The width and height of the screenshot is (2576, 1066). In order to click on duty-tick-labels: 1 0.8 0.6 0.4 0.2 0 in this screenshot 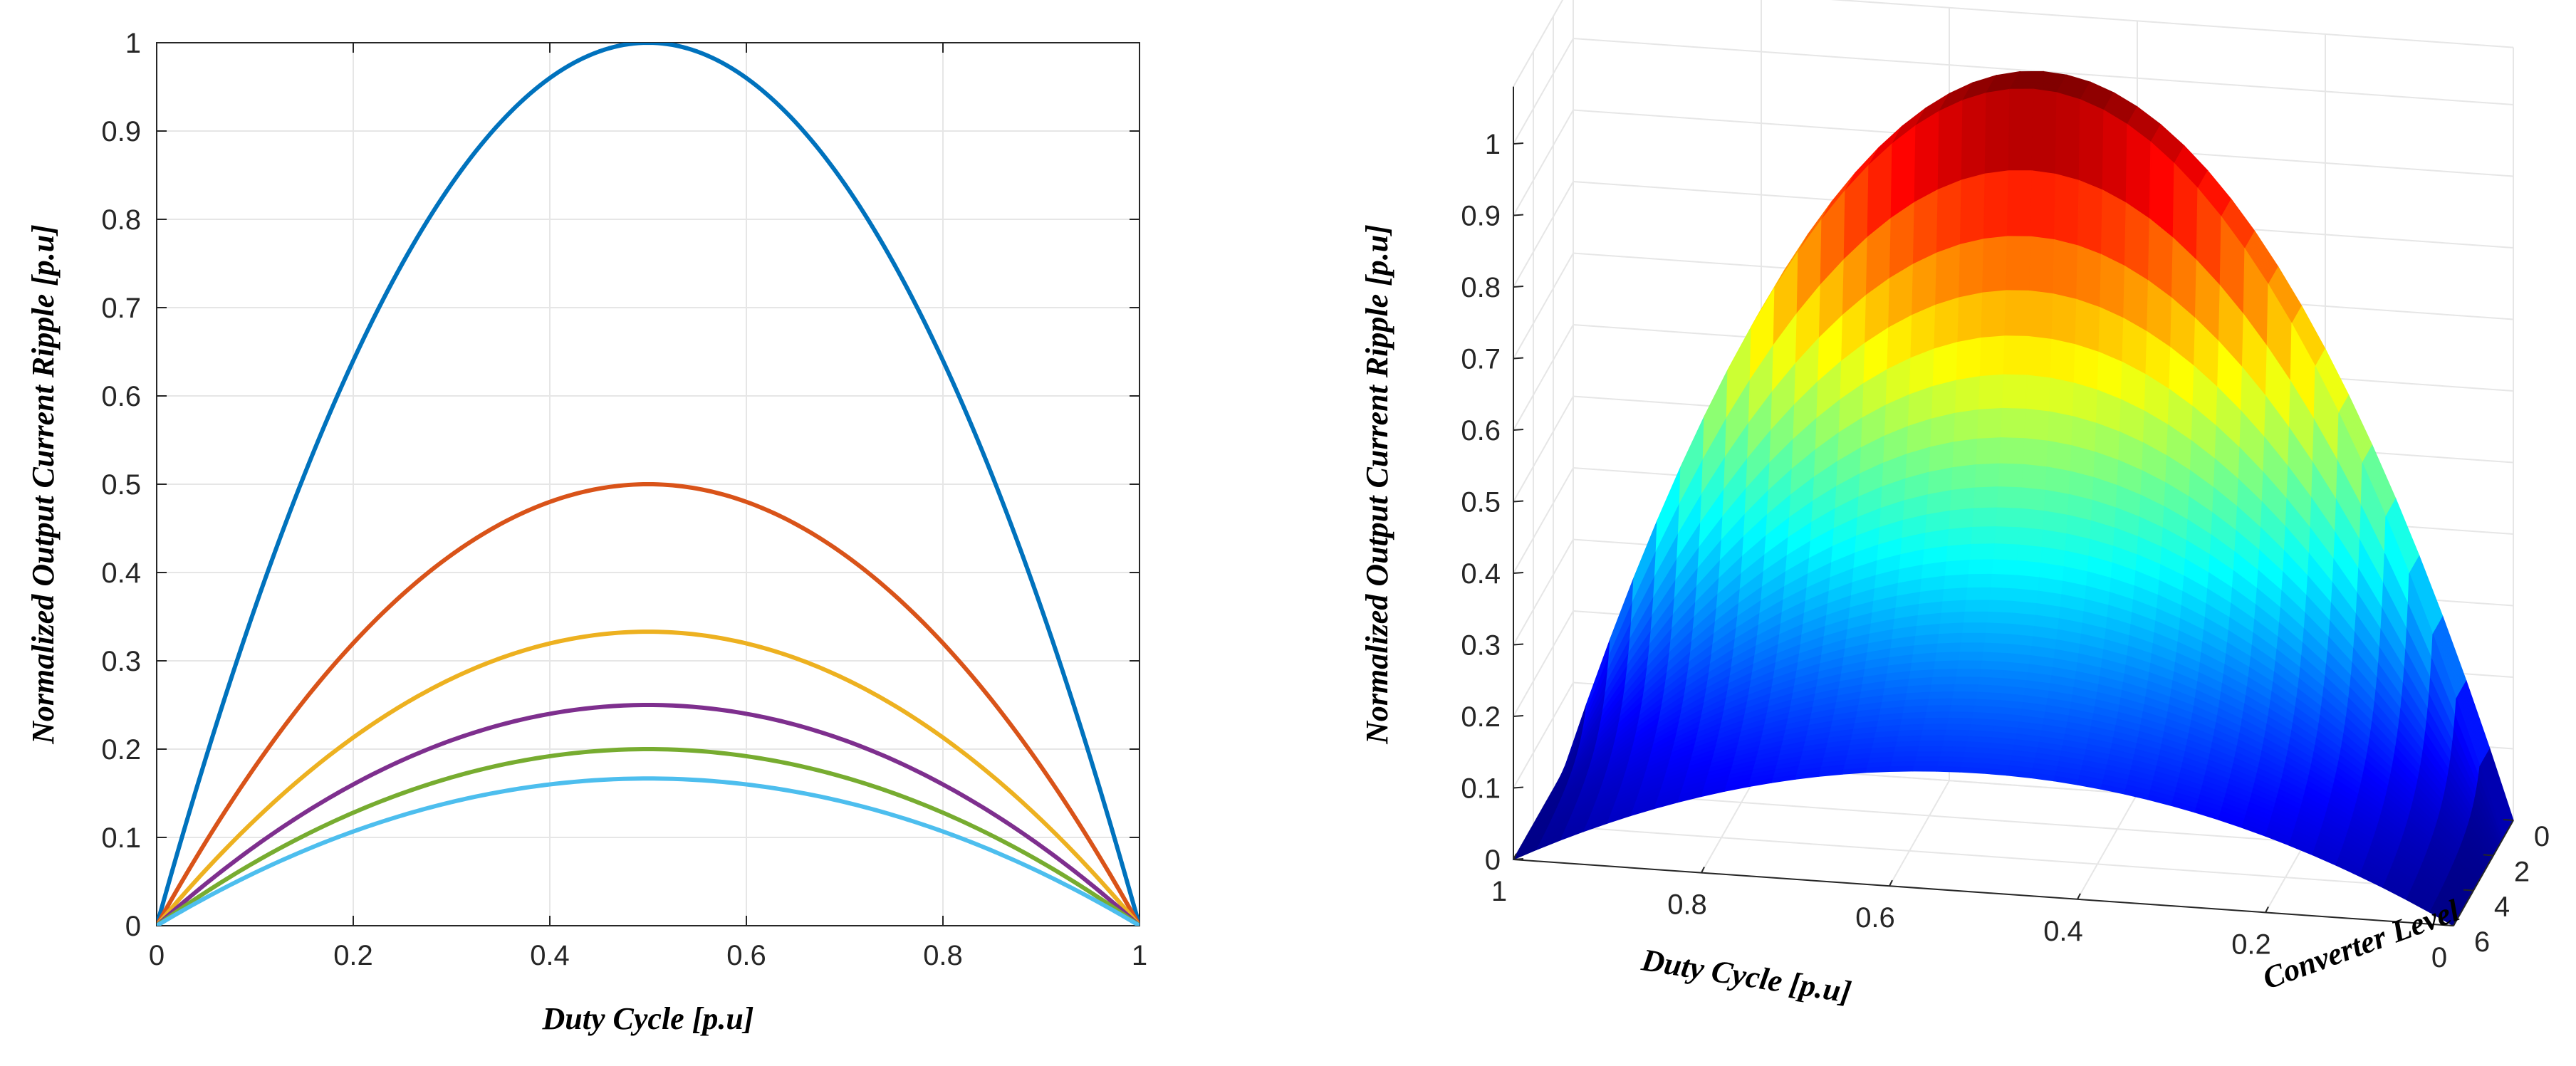, I will do `click(1969, 924)`.